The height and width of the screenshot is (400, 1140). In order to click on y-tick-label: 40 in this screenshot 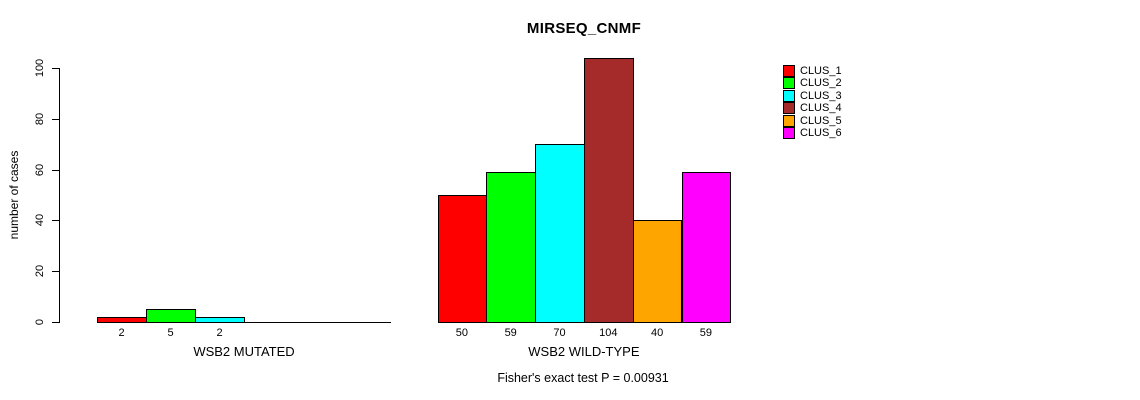, I will do `click(40, 220)`.